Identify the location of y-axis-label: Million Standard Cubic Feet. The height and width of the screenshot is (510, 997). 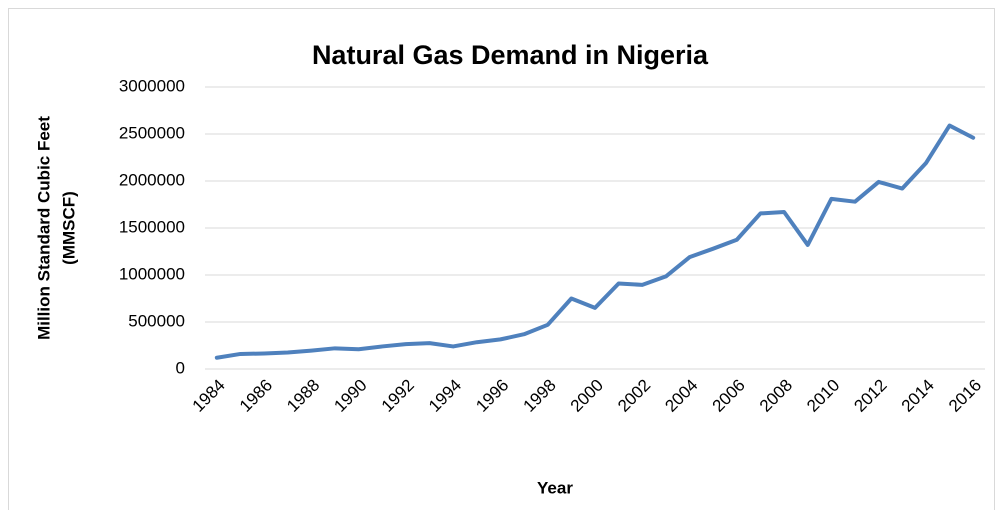
(43, 228).